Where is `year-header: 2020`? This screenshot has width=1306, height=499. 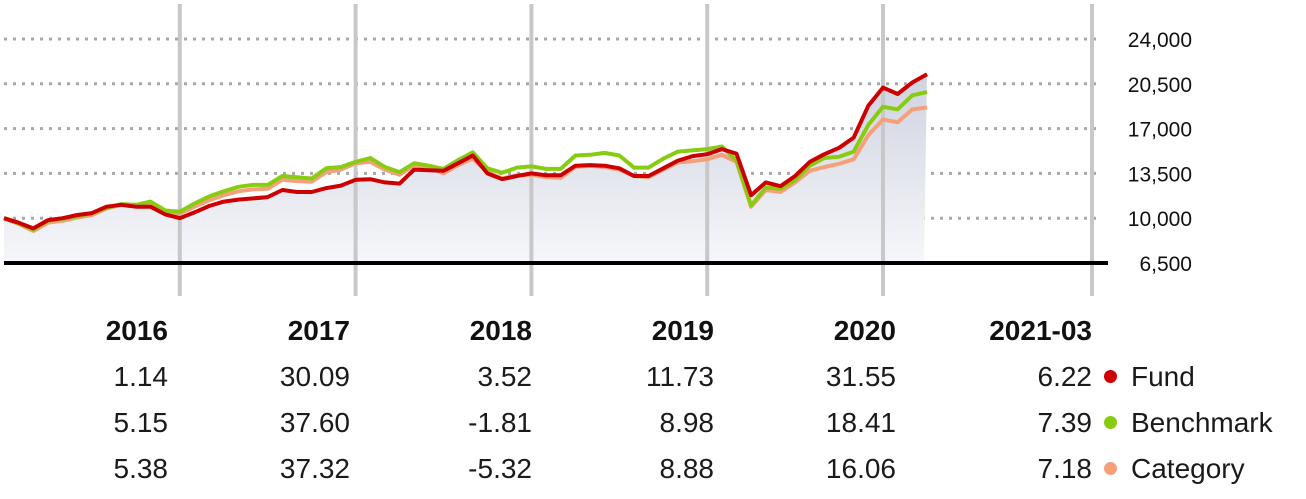 year-header: 2020 is located at coordinates (864, 330).